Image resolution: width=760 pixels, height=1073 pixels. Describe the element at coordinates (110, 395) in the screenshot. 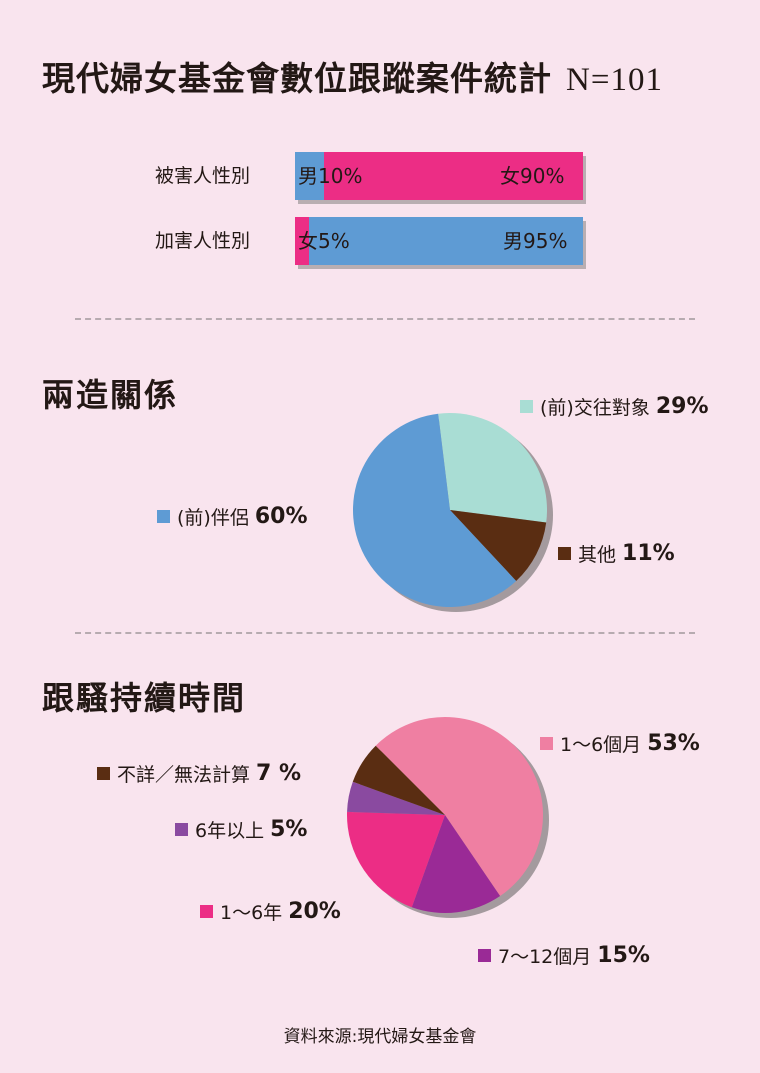

I see `relation-section-title: 兩造關係` at that location.